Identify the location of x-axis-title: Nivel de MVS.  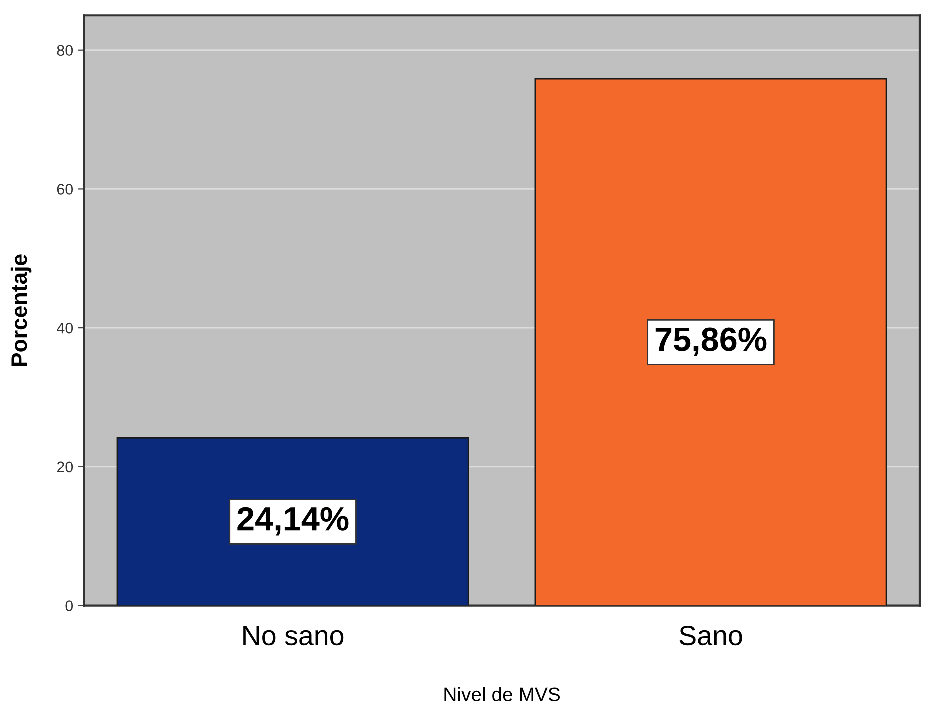
(502, 694).